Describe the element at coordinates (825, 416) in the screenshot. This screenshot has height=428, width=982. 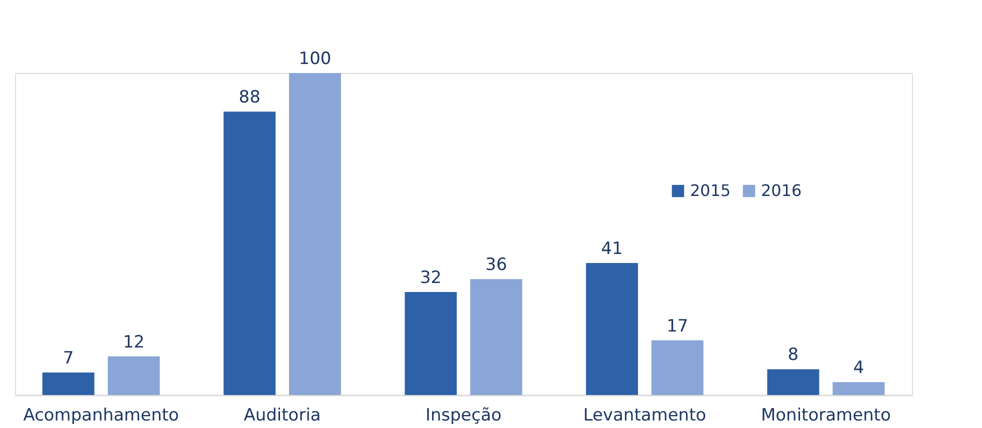
I see `x-tick-label: Monitoramento` at that location.